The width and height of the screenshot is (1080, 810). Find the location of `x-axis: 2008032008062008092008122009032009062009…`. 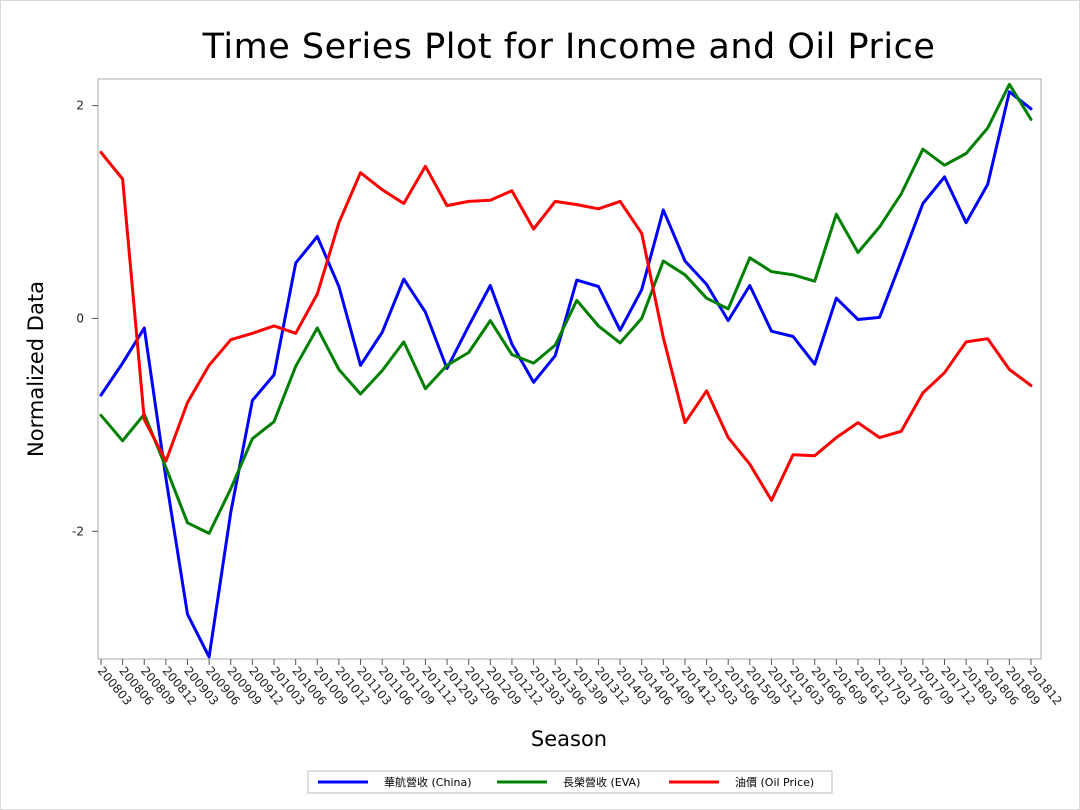

x-axis: 2008032008062008092008122009032009062009… is located at coordinates (580, 683).